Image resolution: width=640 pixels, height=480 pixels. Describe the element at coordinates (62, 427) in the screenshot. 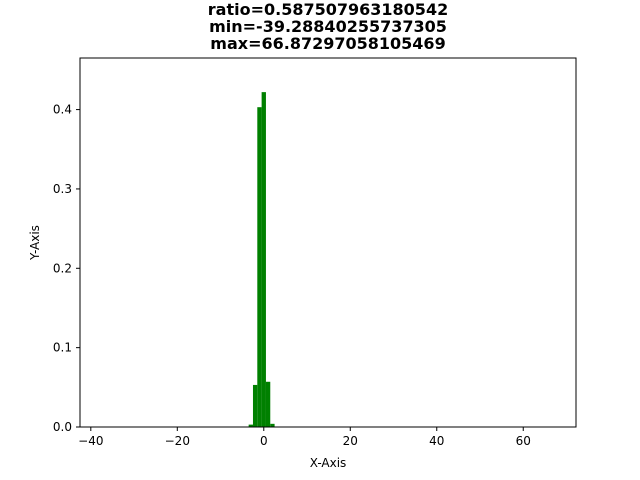

I see `y-tick-label: 0.0` at that location.